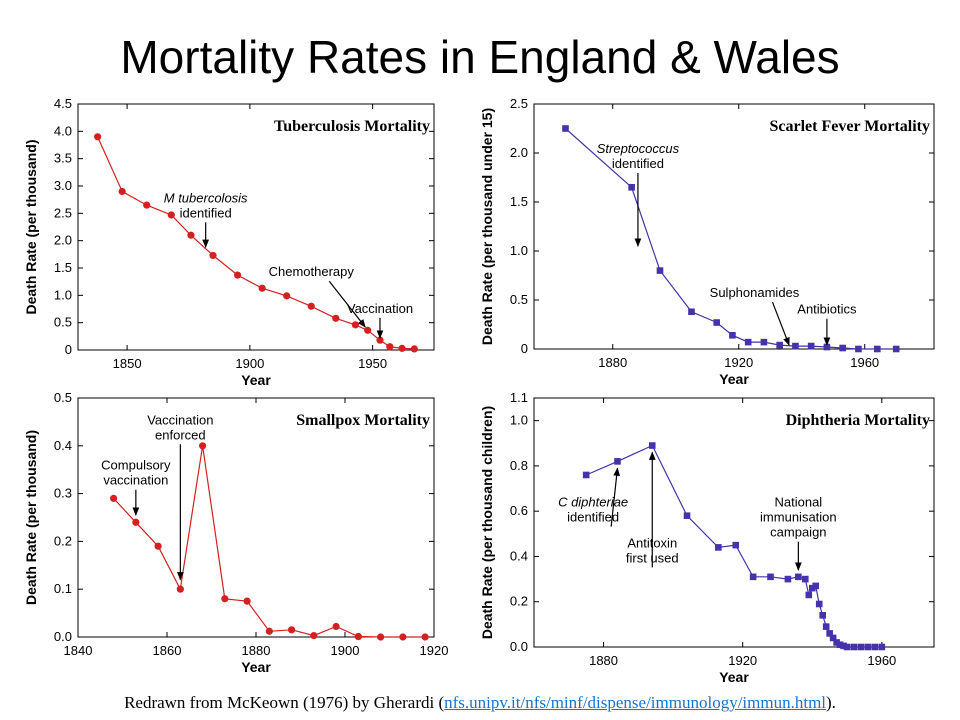 The height and width of the screenshot is (720, 960). I want to click on chart0-annotation-line: M tubercolosis, so click(206, 197).